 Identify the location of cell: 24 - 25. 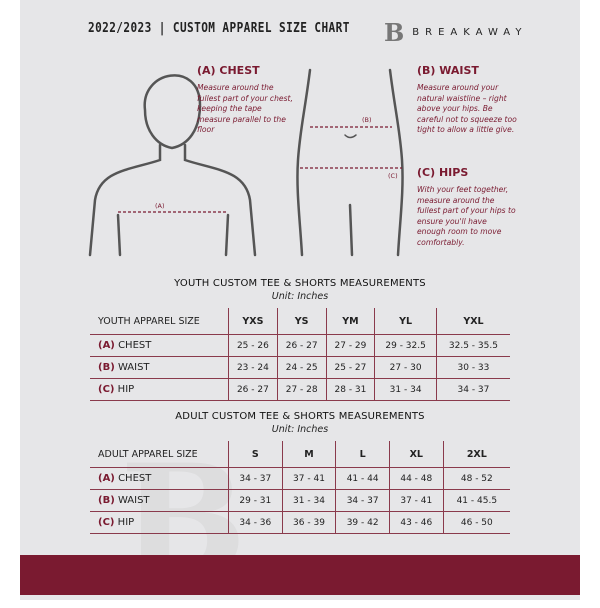
(301, 367).